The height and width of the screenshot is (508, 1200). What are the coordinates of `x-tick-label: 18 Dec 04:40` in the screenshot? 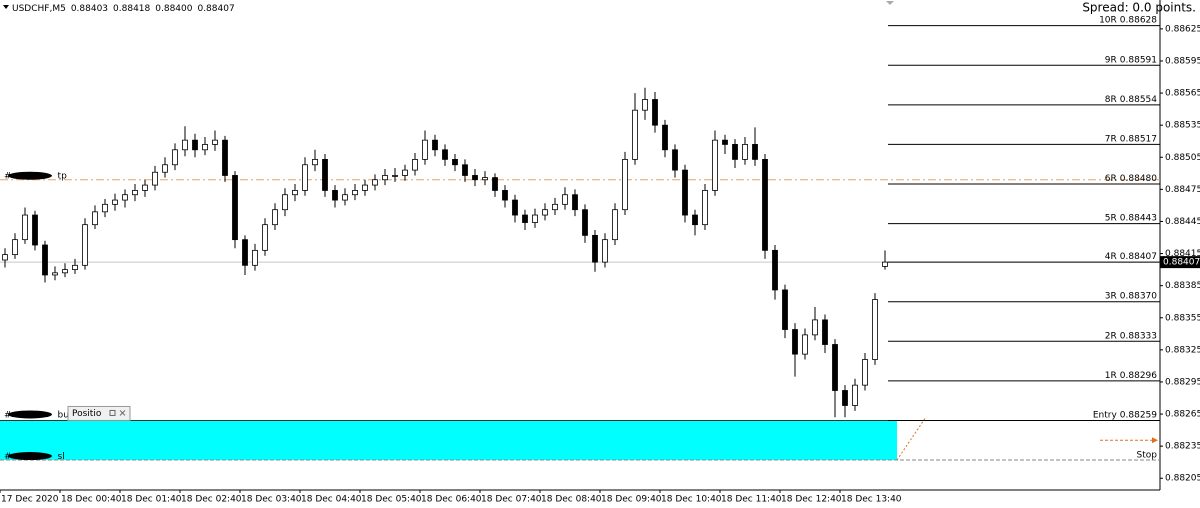 It's located at (331, 500).